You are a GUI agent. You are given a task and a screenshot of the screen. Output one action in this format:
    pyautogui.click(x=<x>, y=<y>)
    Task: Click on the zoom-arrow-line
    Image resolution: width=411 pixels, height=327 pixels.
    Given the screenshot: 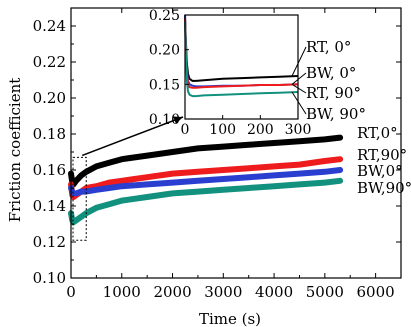 What is the action you would take?
    pyautogui.click(x=132, y=136)
    